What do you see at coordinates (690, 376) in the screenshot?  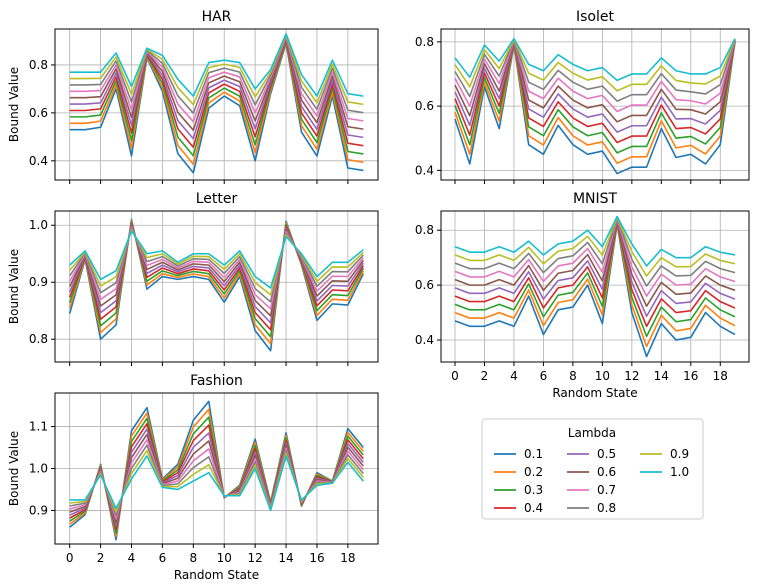 I see `x-tick-label: 16` at bounding box center [690, 376].